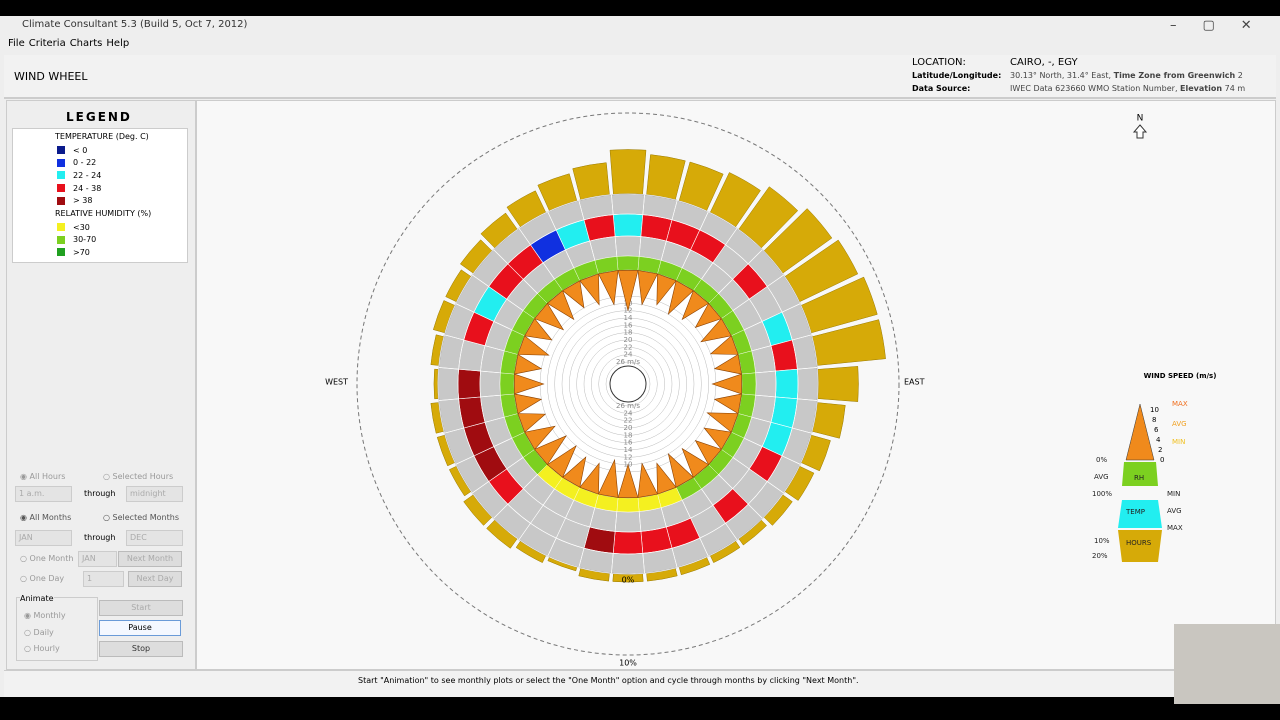  What do you see at coordinates (150, 559) in the screenshot?
I see `next-month-button: Next Month` at bounding box center [150, 559].